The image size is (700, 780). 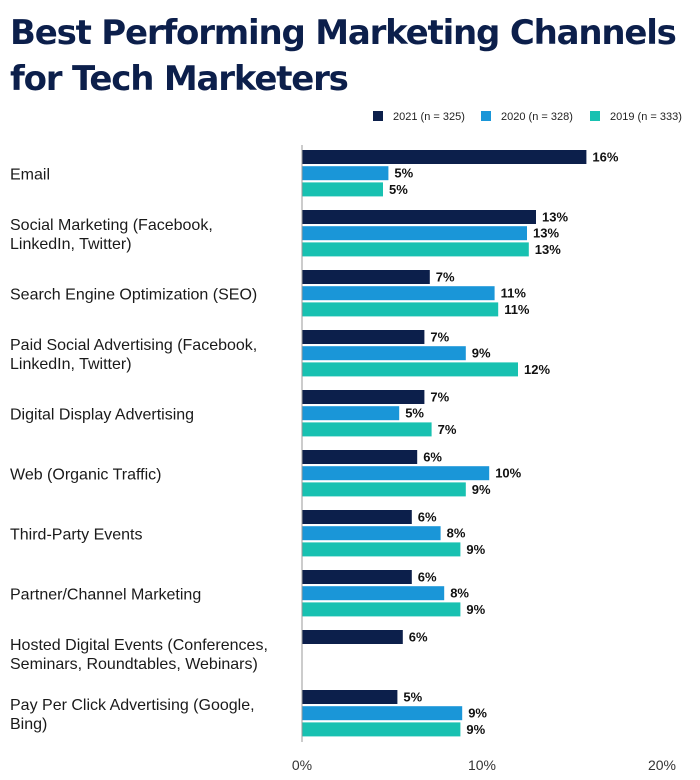 I want to click on category-label: Web (Organic Traffic), so click(x=85, y=474).